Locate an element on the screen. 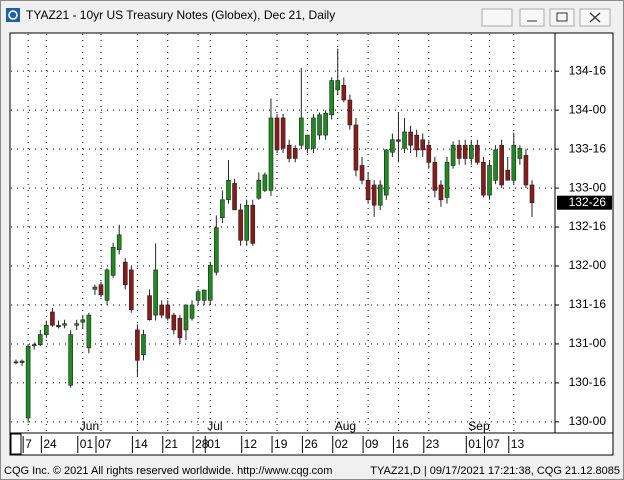 This screenshot has height=480, width=624. y-tick-label: 134-00 is located at coordinates (588, 109).